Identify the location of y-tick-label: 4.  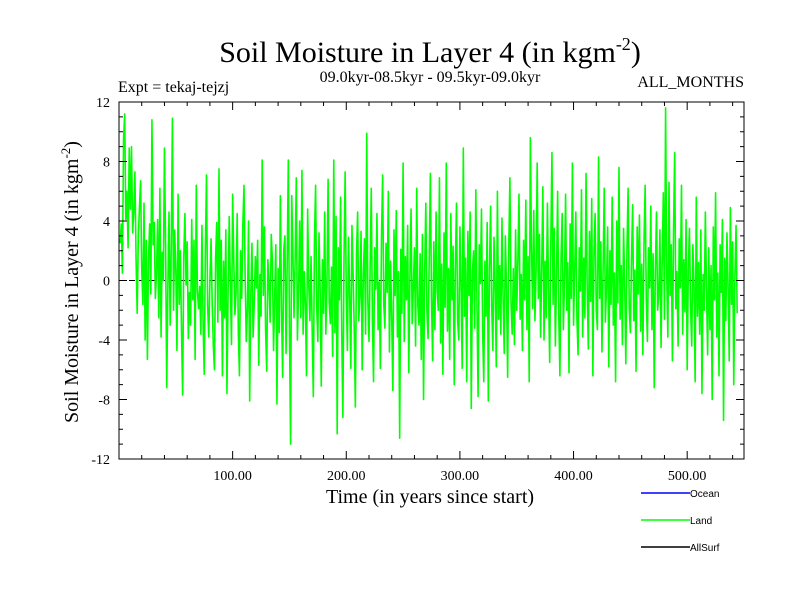
(106, 222).